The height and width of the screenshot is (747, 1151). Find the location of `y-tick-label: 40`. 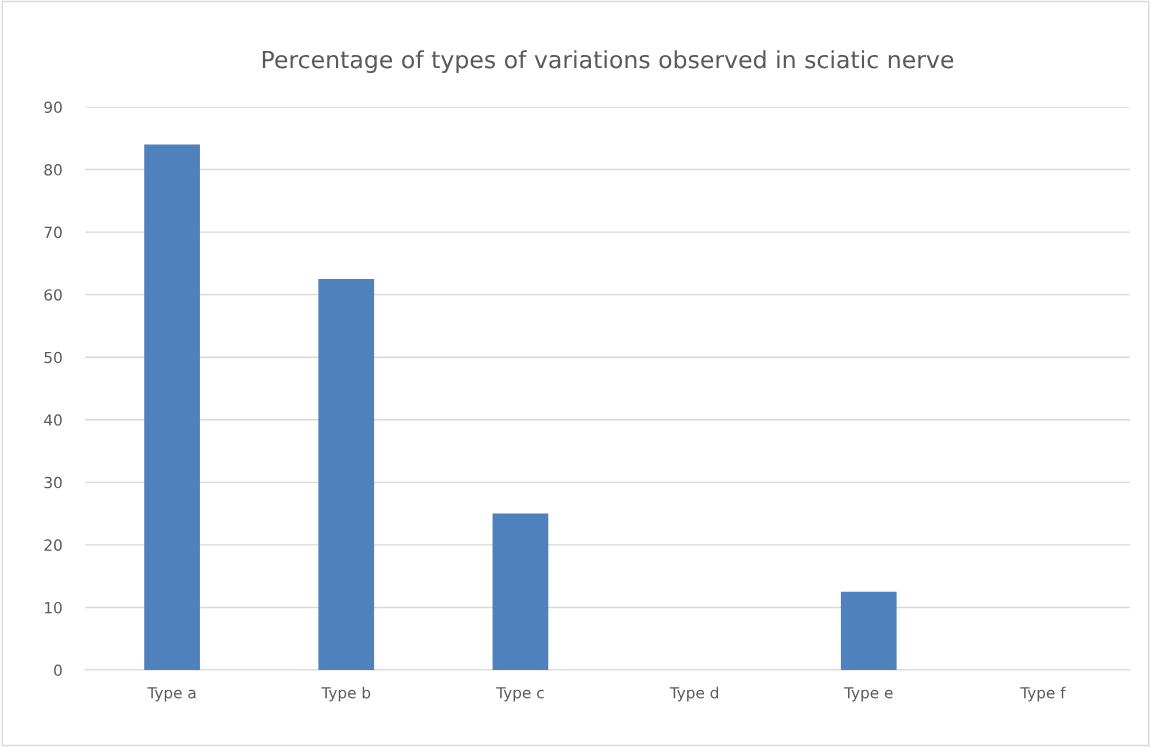

y-tick-label: 40 is located at coordinates (53, 420).